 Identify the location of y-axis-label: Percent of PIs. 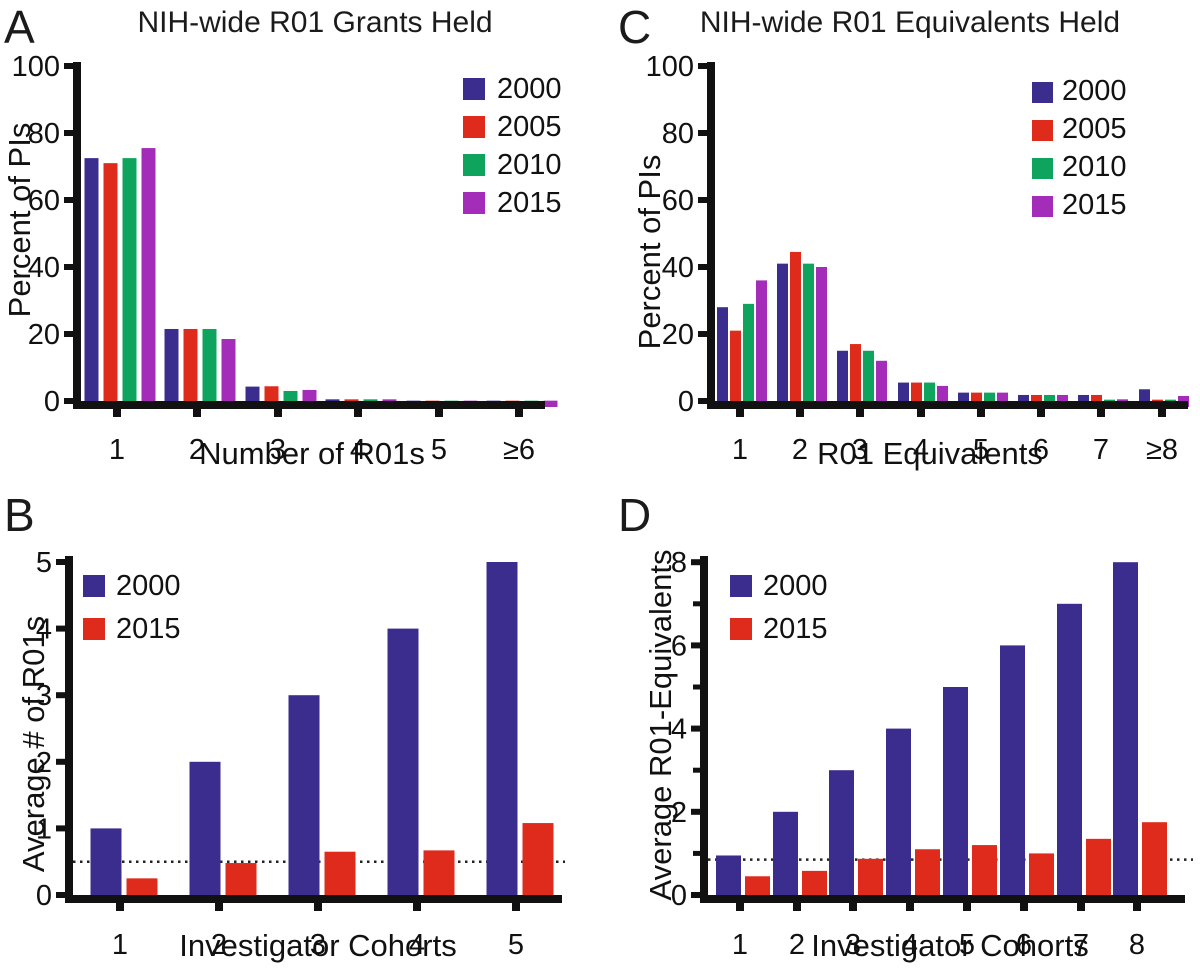
(649, 252).